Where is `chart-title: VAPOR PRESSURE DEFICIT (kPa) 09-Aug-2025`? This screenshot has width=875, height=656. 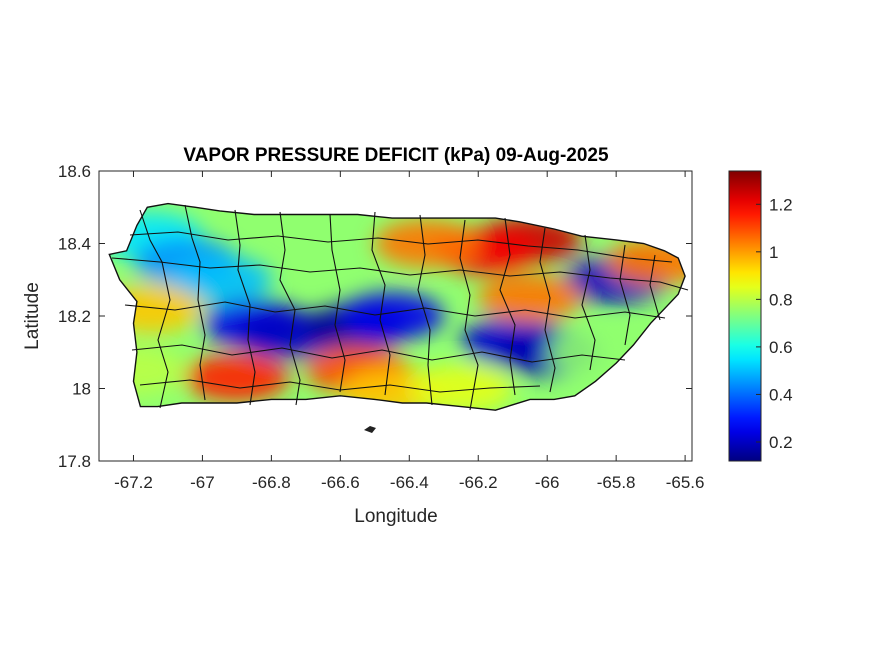 chart-title: VAPOR PRESSURE DEFICIT (kPa) 09-Aug-2025 is located at coordinates (396, 155).